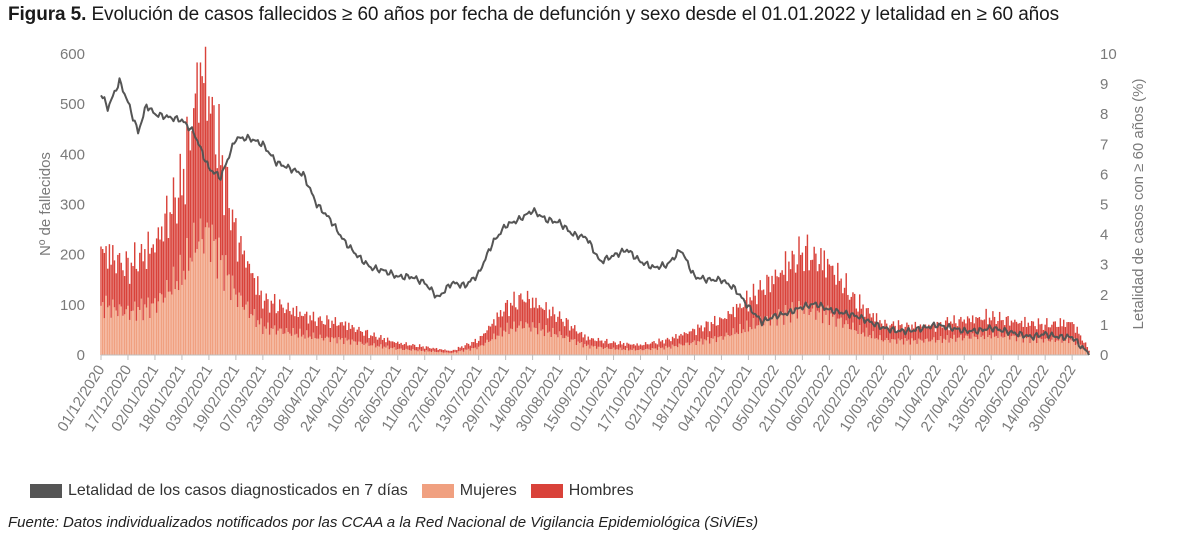  I want to click on legend-swatch-hombres, so click(546, 491).